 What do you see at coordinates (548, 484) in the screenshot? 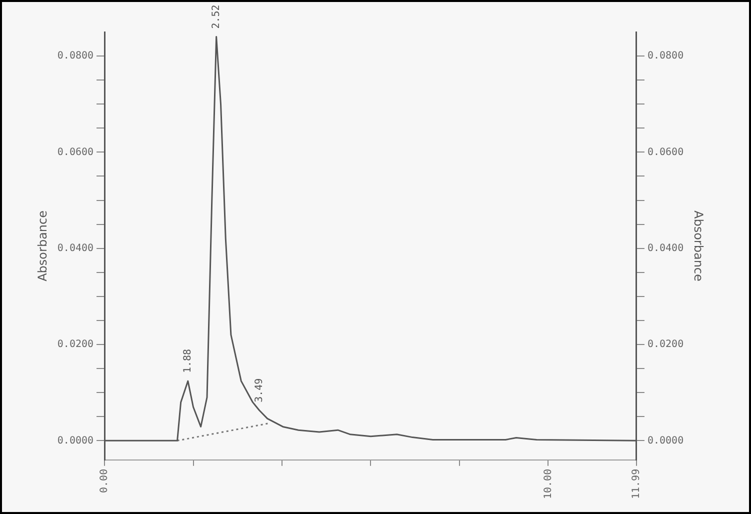
I see `x-tick-label: 10.00` at bounding box center [548, 484].